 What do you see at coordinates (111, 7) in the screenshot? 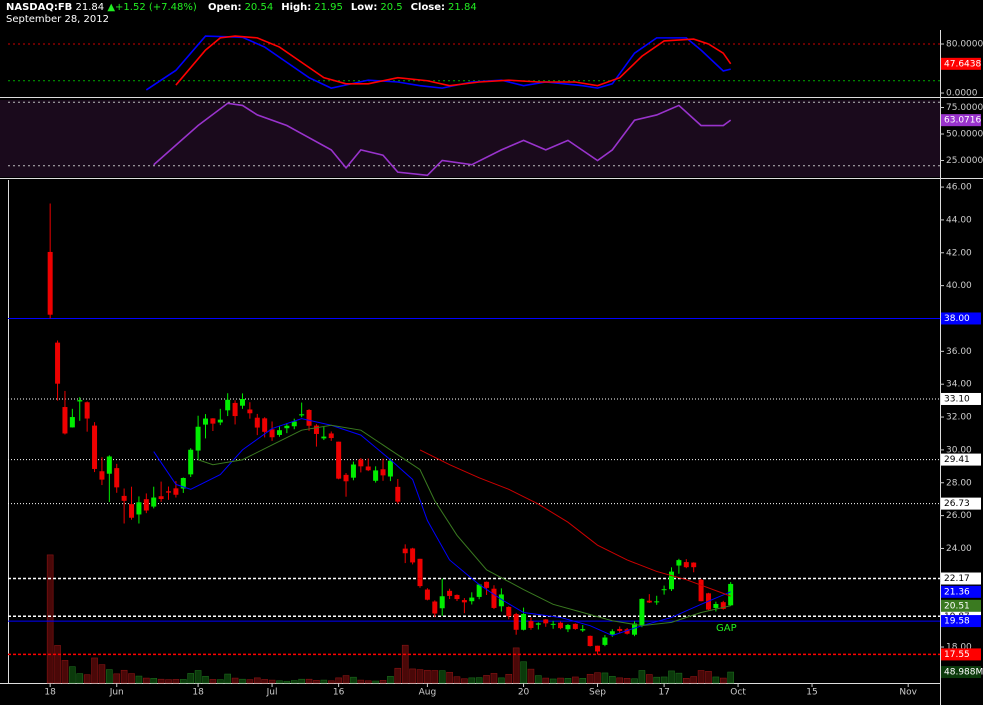
I see `up-arrow: ▲` at bounding box center [111, 7].